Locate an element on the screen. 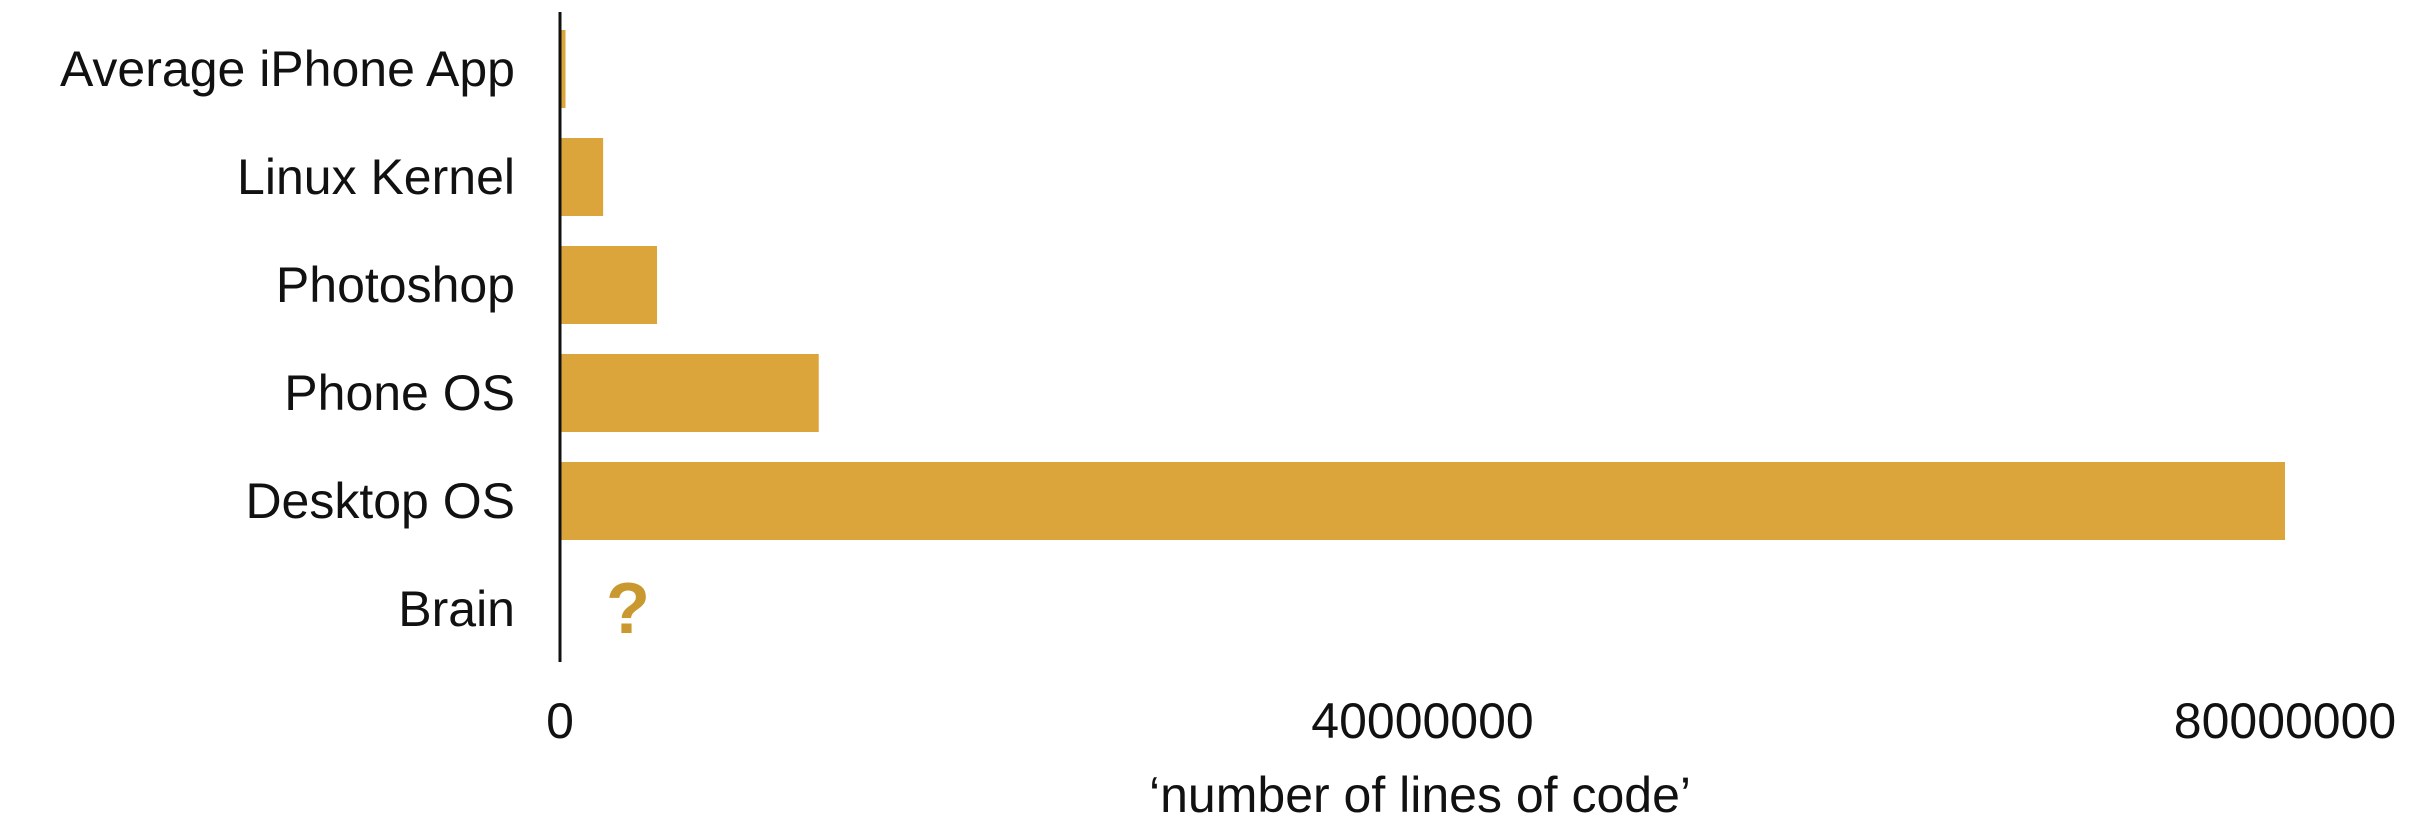  category-label-photoshop: Photoshop is located at coordinates (395, 285).